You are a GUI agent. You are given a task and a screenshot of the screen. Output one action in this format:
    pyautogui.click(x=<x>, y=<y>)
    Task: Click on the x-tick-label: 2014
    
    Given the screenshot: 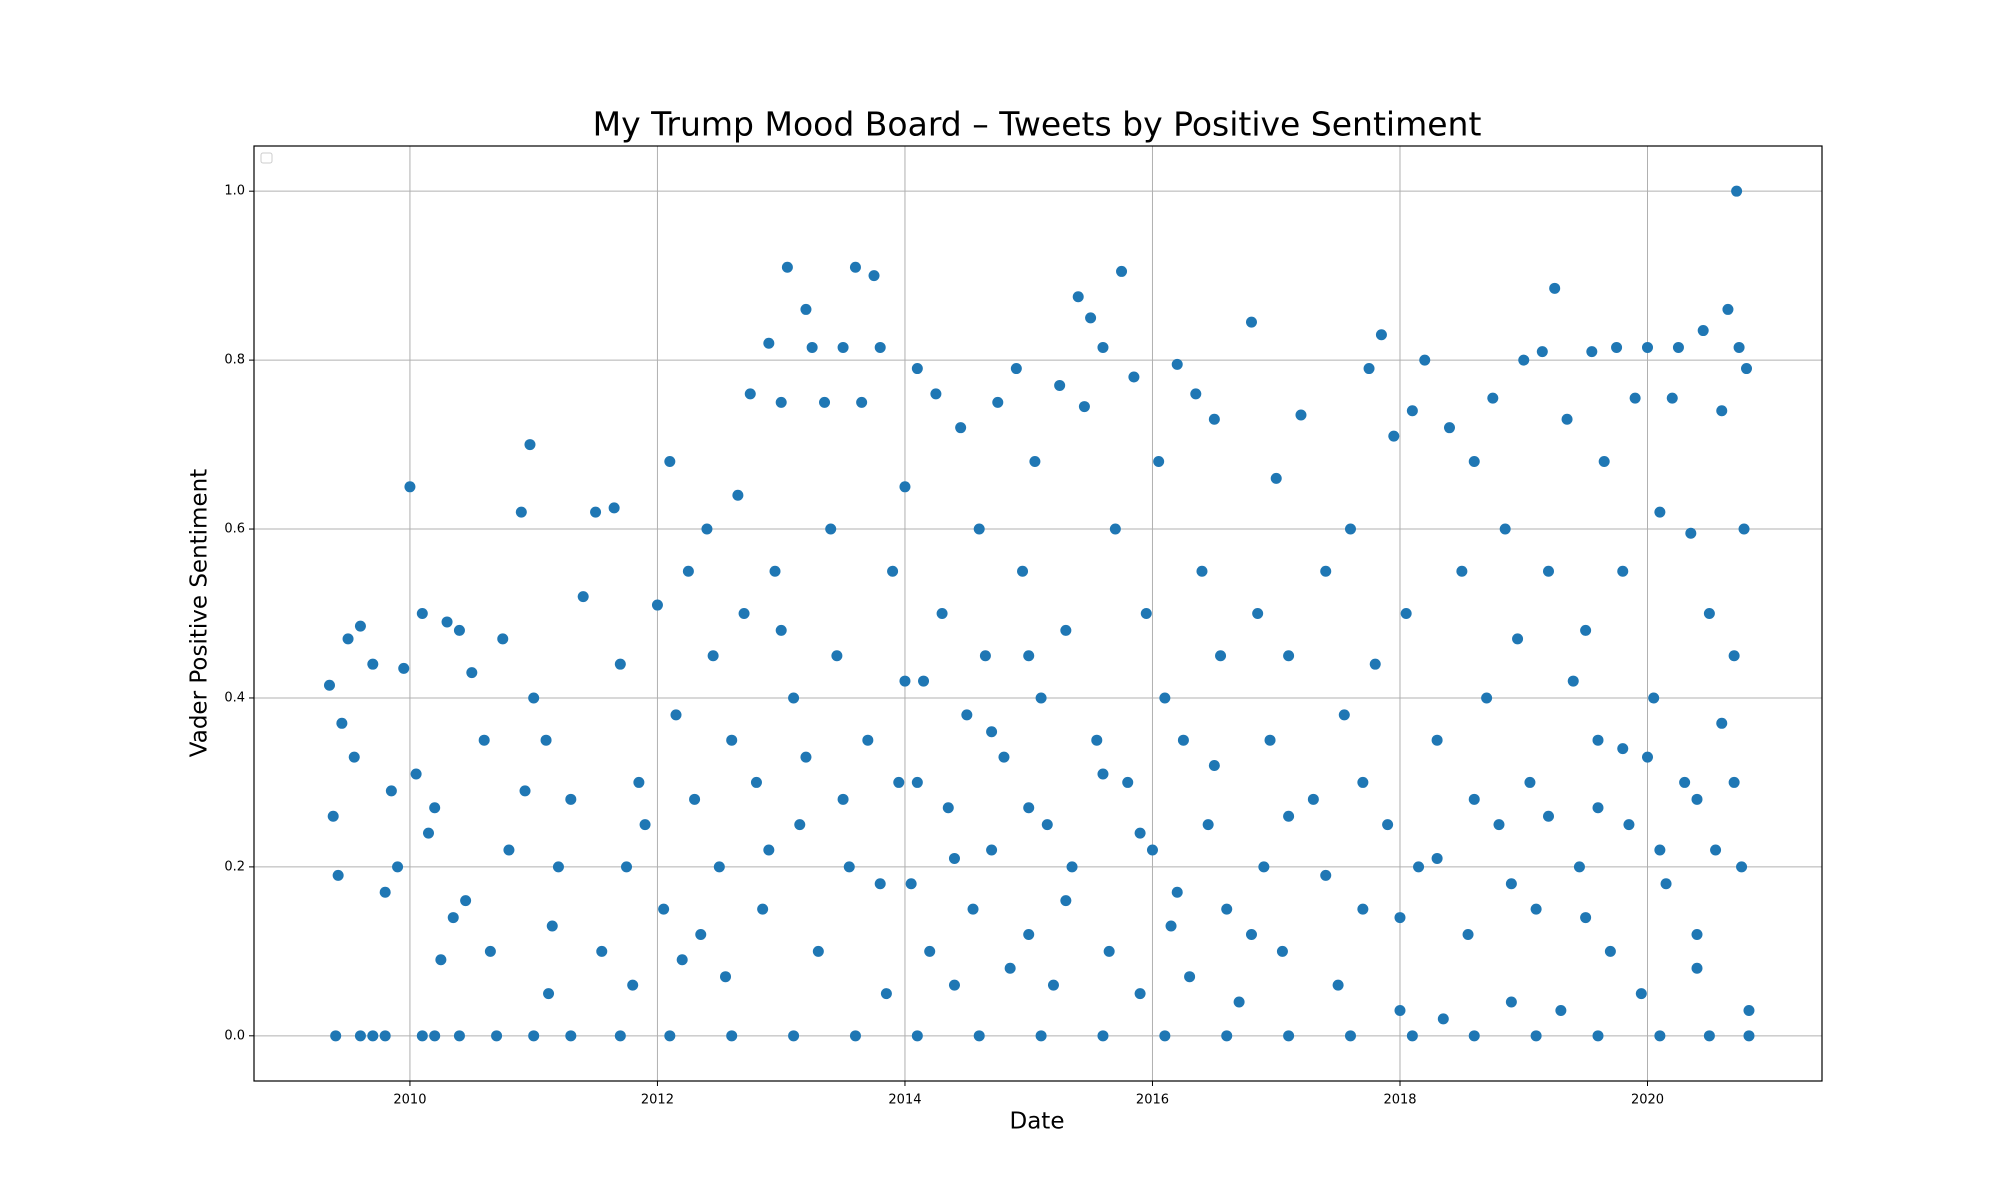 What is the action you would take?
    pyautogui.click(x=904, y=1100)
    